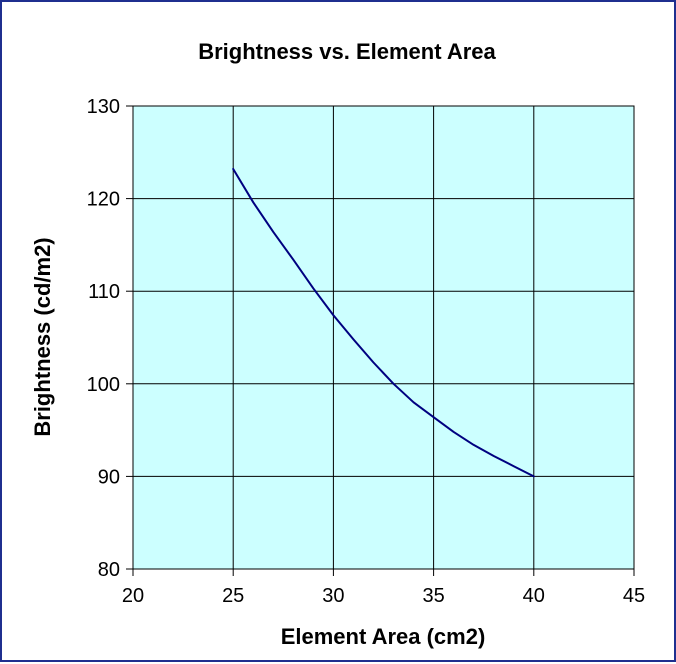  Describe the element at coordinates (233, 596) in the screenshot. I see `x-tick-label: 25` at that location.